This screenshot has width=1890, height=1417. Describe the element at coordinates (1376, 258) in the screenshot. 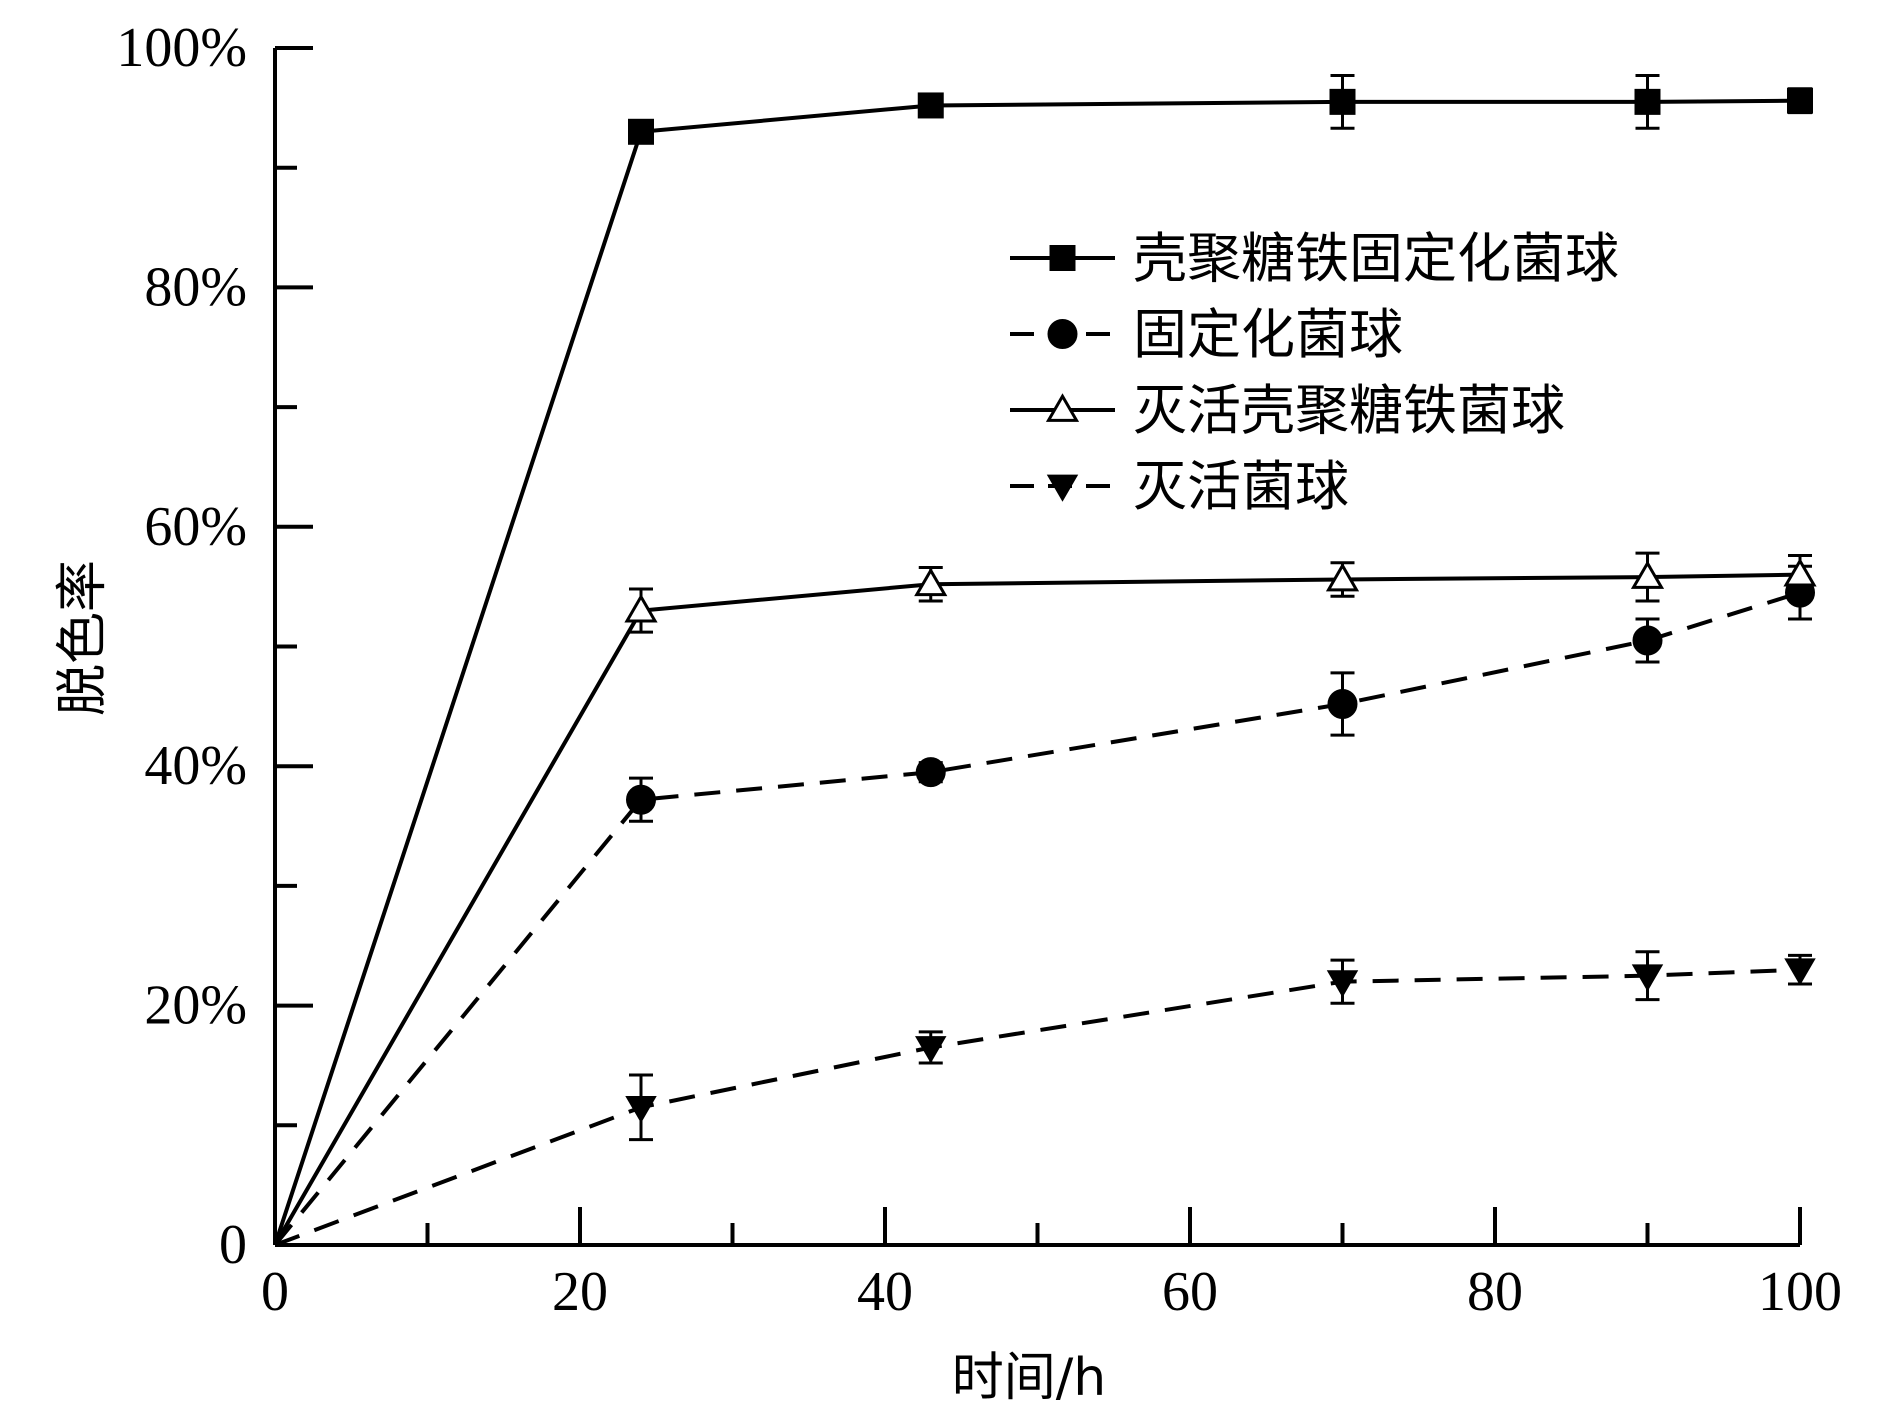

I see `legend-label: 壳聚糖铁固定化菌球` at that location.